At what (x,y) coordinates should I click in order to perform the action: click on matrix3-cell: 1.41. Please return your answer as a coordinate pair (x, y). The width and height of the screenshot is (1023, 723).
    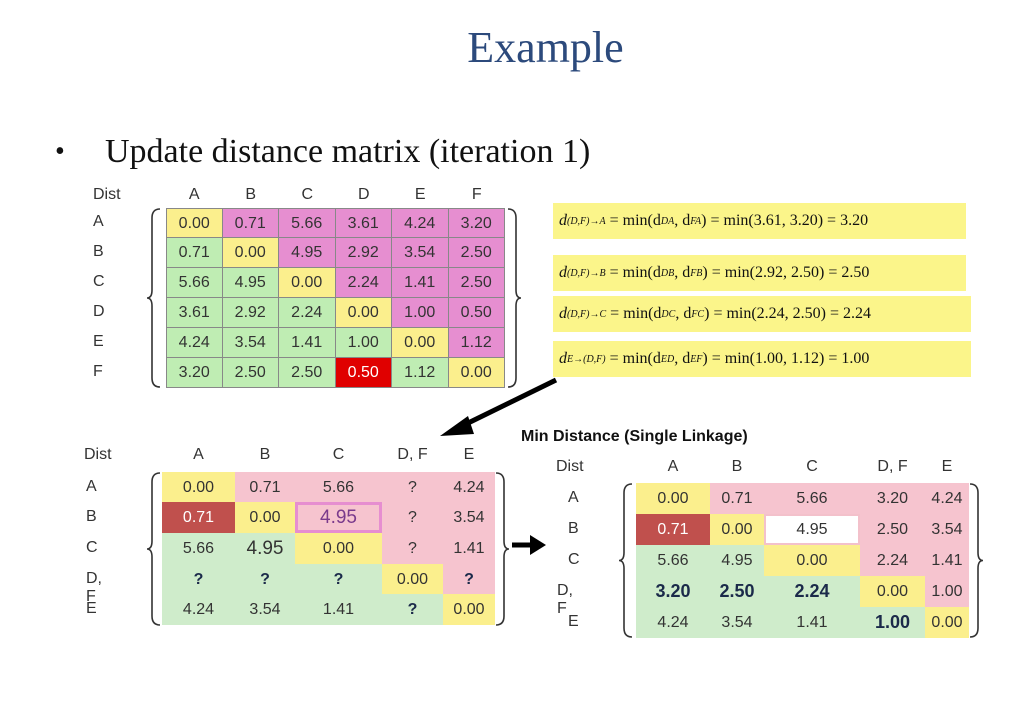
    Looking at the image, I should click on (947, 560).